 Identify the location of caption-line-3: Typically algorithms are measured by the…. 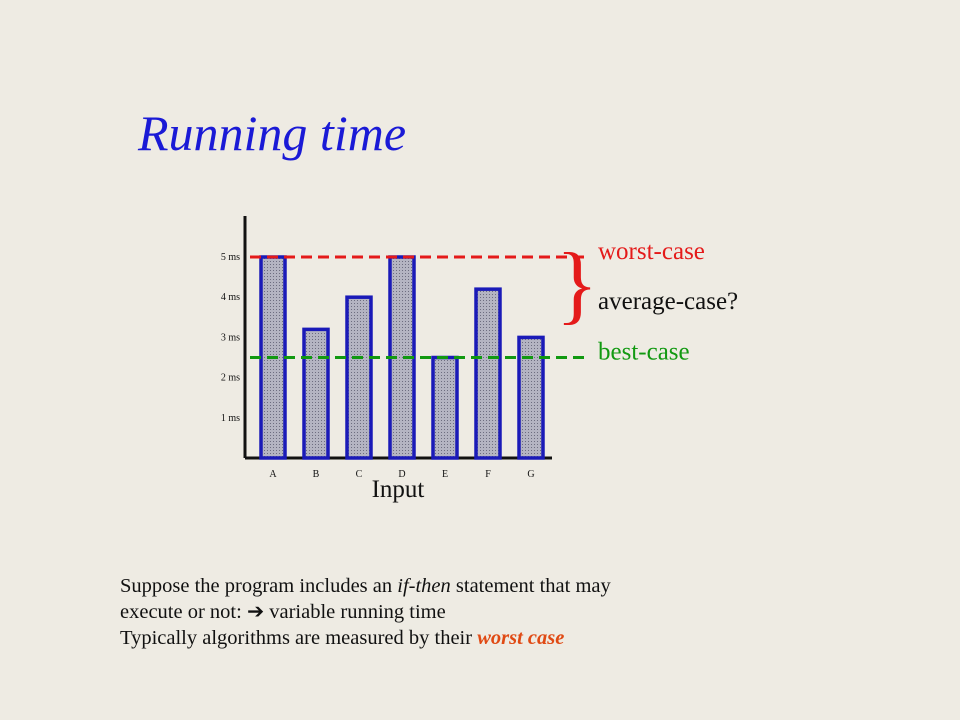
(342, 638).